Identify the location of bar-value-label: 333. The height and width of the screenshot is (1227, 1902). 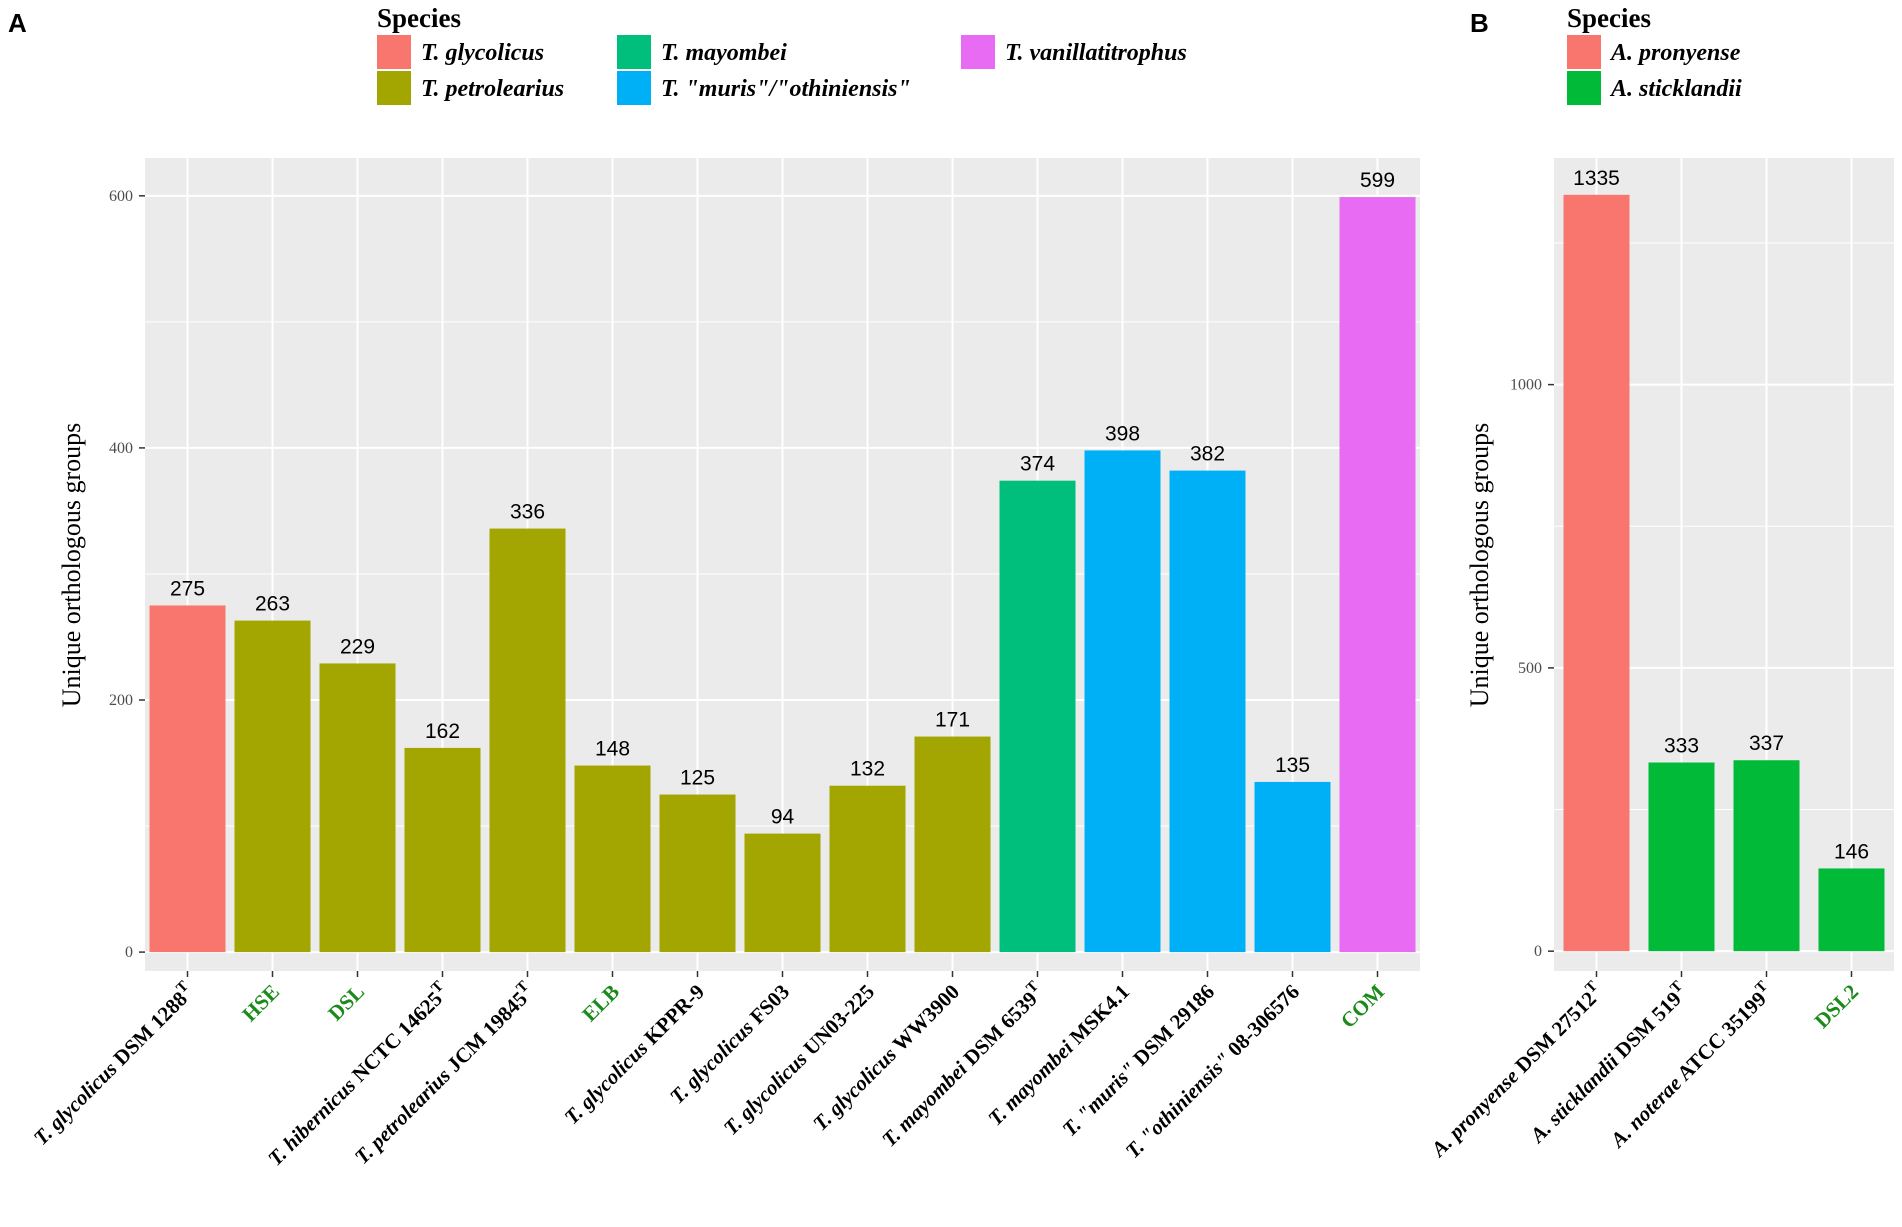
(1681, 746).